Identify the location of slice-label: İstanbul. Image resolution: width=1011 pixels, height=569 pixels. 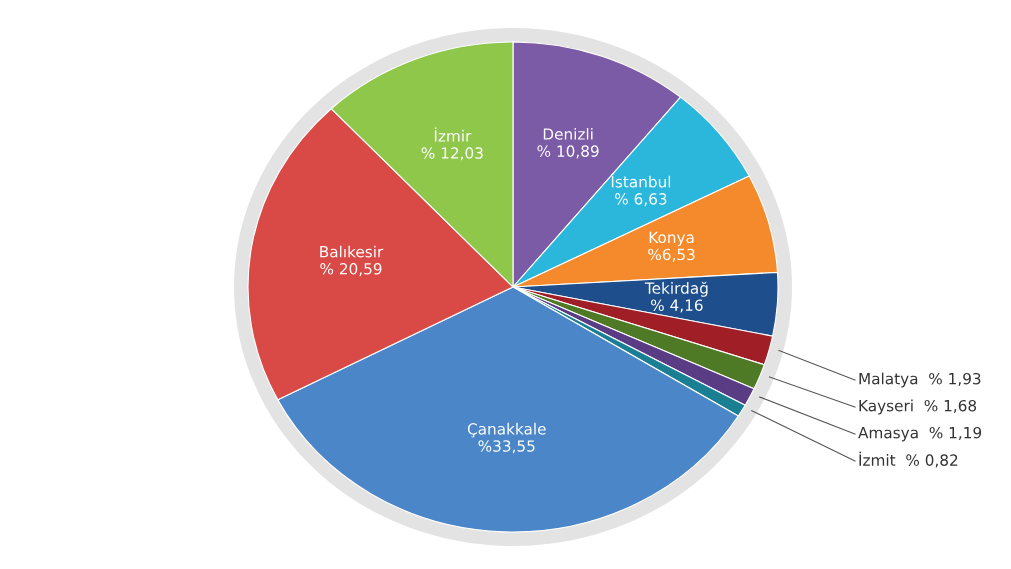
(641, 180).